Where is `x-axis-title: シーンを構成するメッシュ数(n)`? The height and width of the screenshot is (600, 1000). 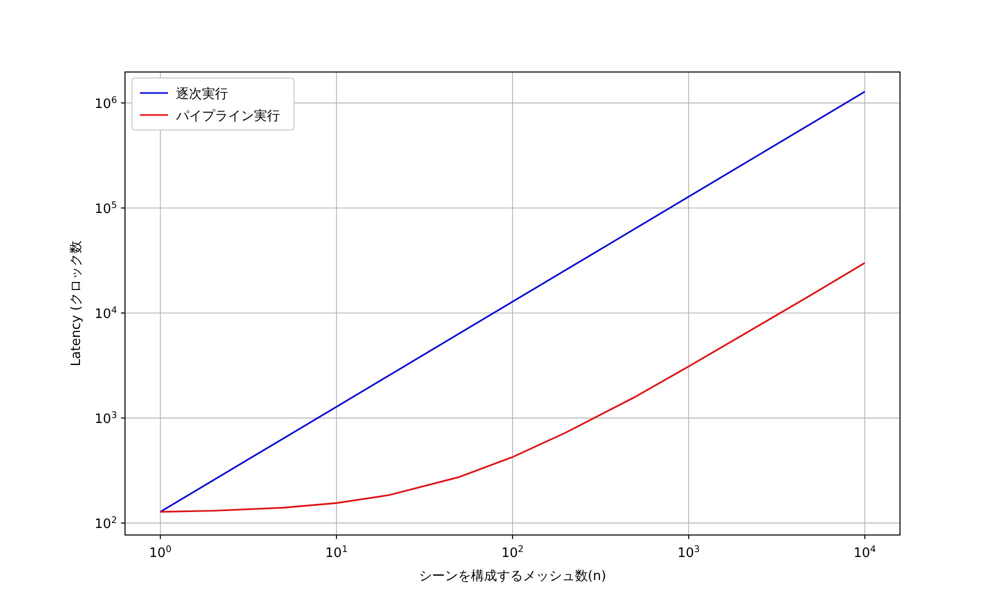 x-axis-title: シーンを構成するメッシュ数(n) is located at coordinates (512, 576).